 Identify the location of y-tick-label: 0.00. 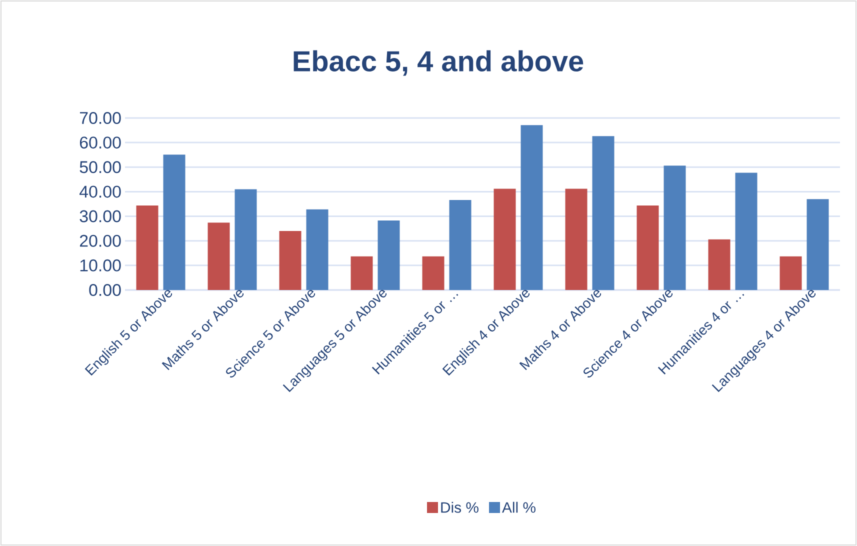
(105, 290).